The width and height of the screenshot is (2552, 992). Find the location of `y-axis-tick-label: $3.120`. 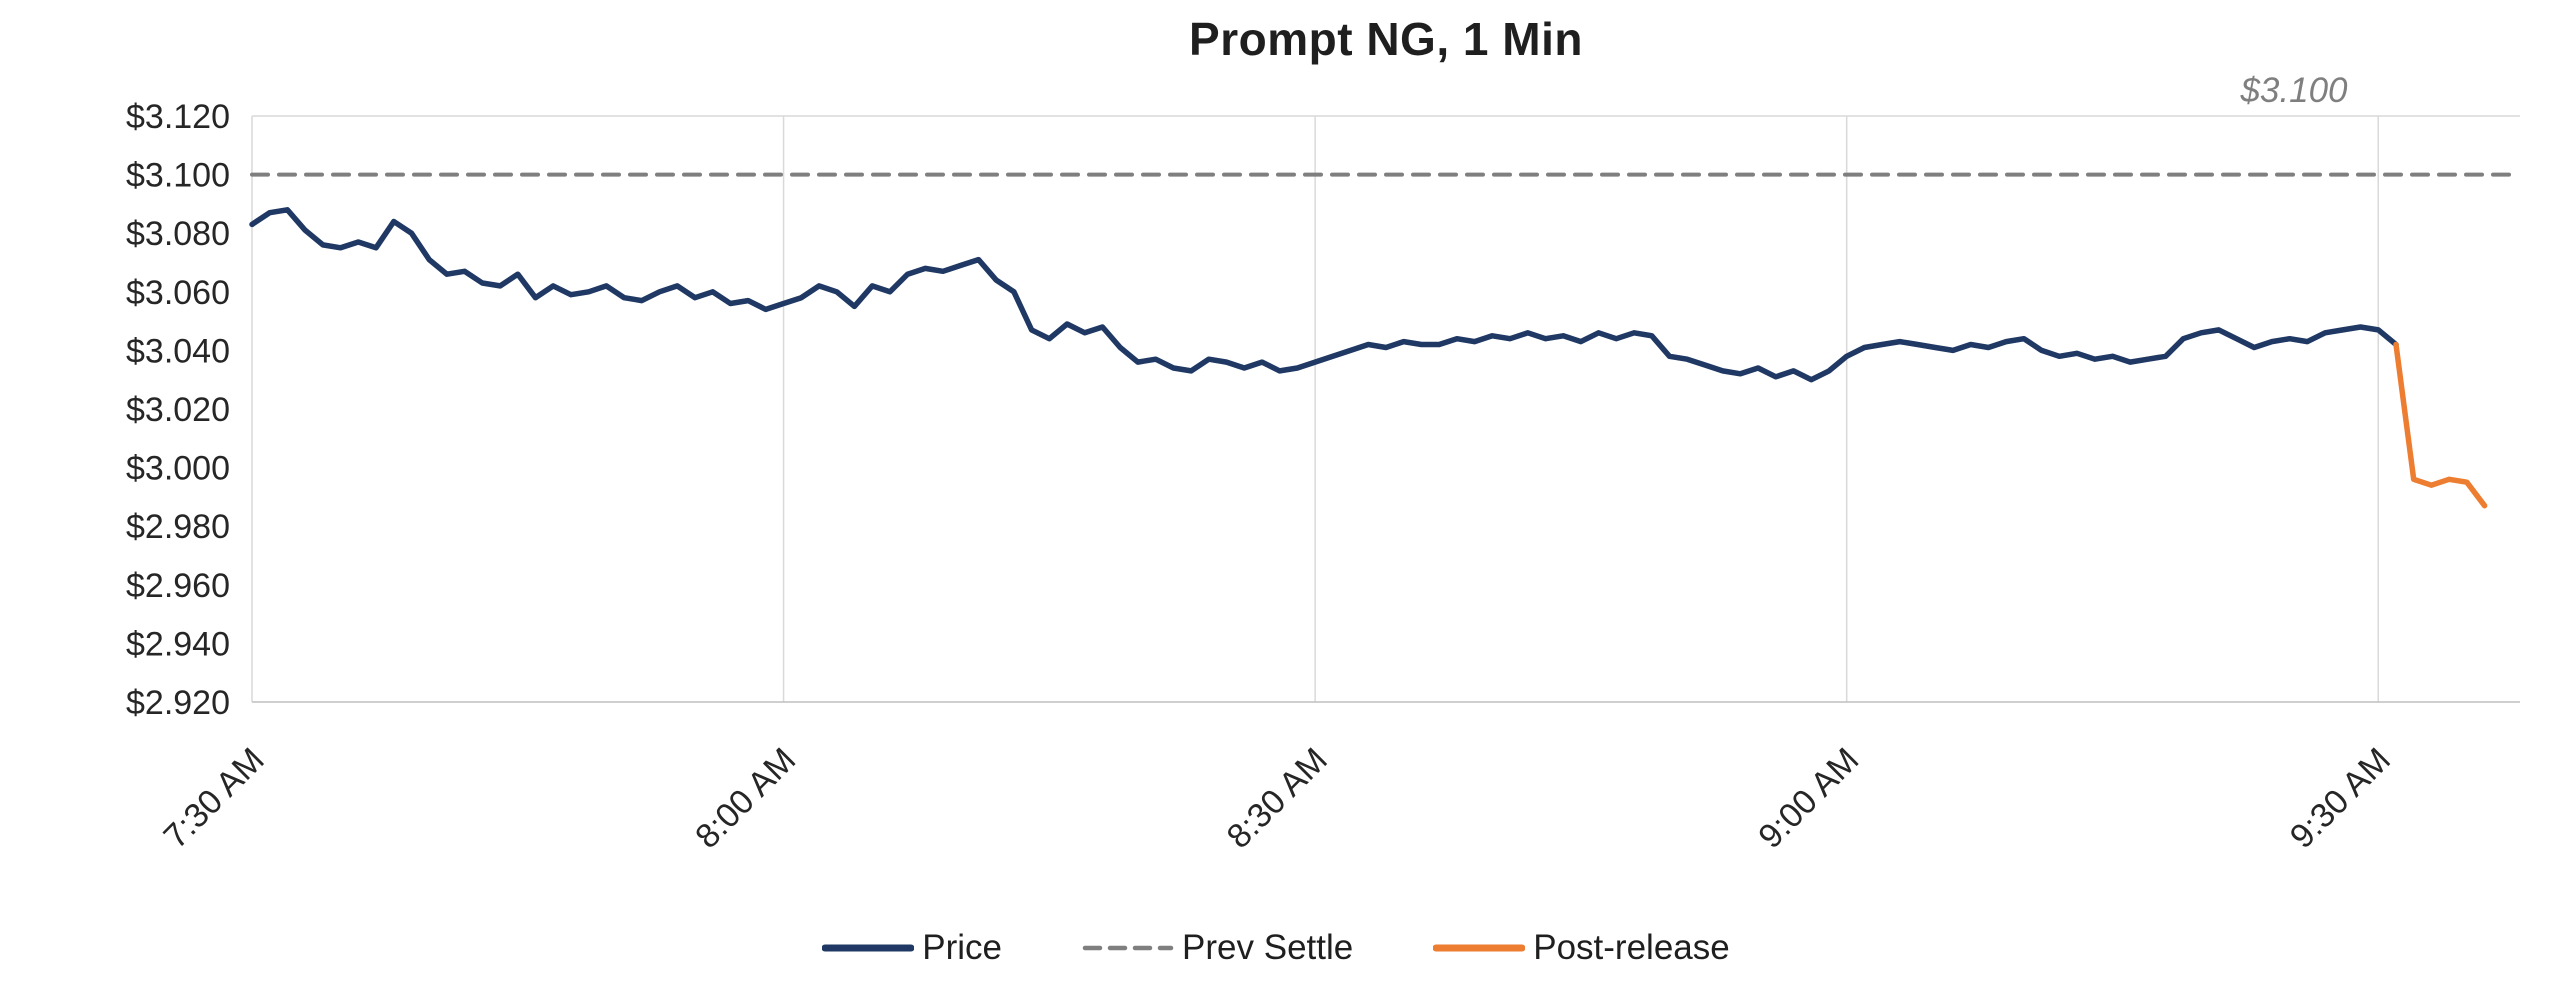

y-axis-tick-label: $3.120 is located at coordinates (178, 117).